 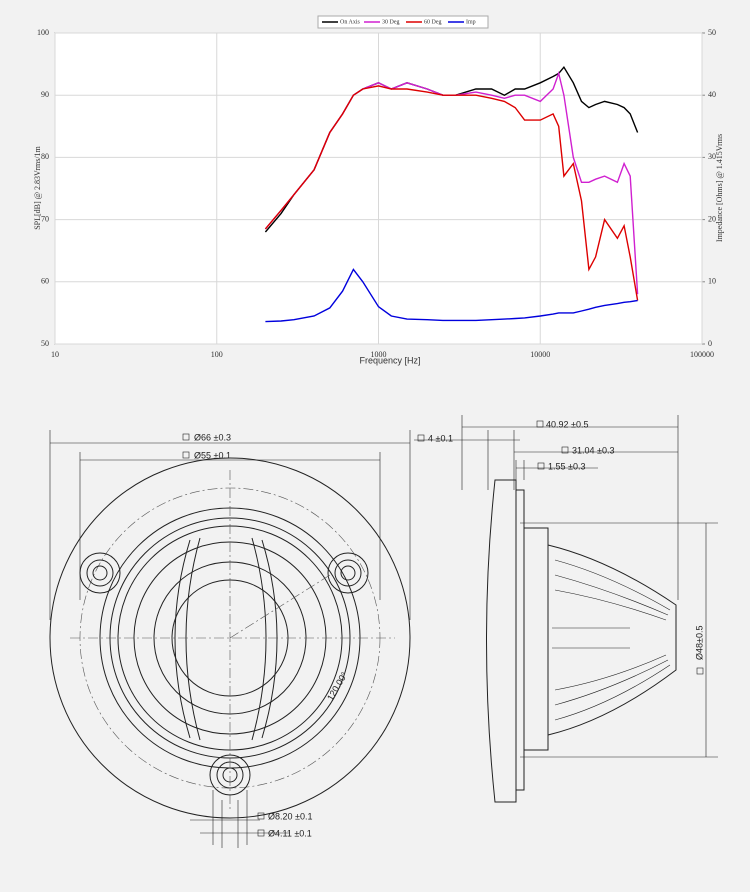 I want to click on dimension: Ø55 ±0.1, so click(x=212, y=455).